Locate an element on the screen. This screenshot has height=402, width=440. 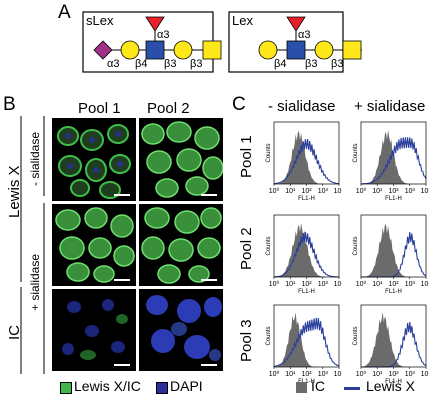
hist-pool2-plus: 10⁰ 10¹ 10² 10³ 10⁴ FL1-H Counts is located at coordinates (387, 253).